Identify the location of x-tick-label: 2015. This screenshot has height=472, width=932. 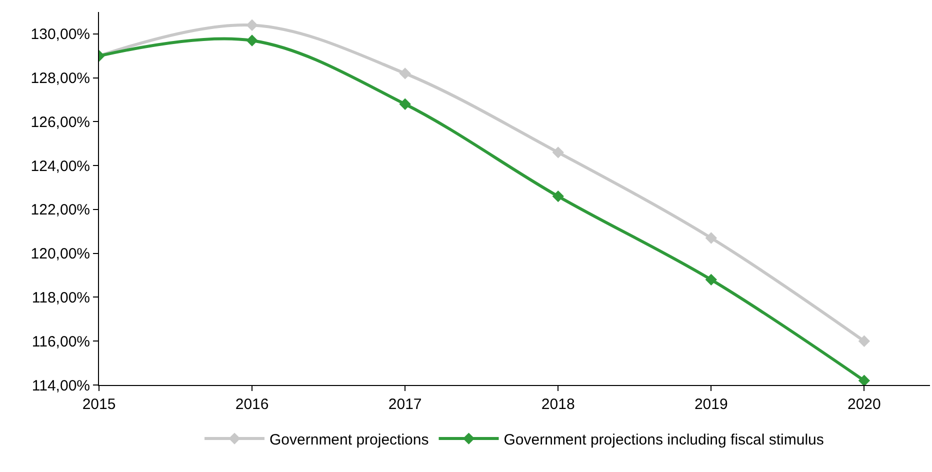
(99, 404).